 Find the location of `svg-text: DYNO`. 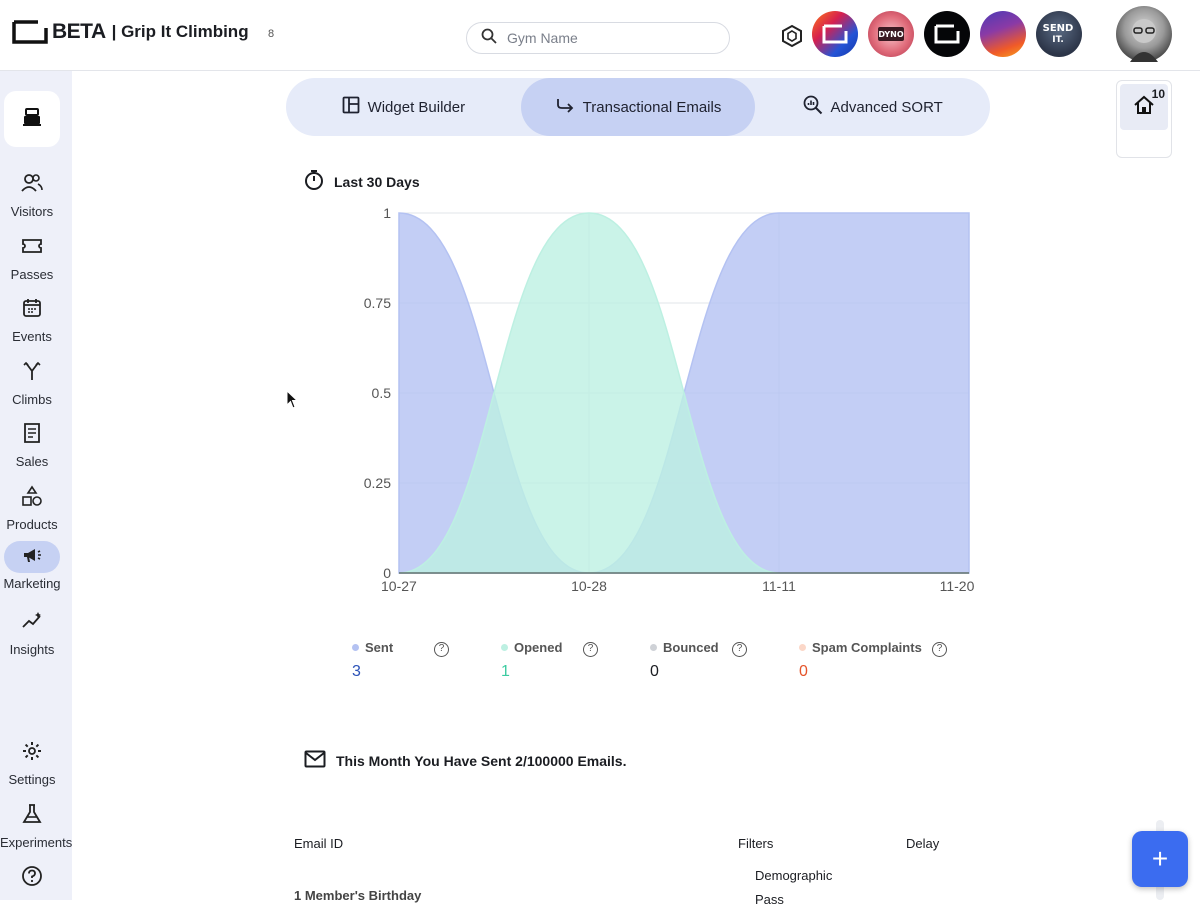

svg-text: DYNO is located at coordinates (891, 34).